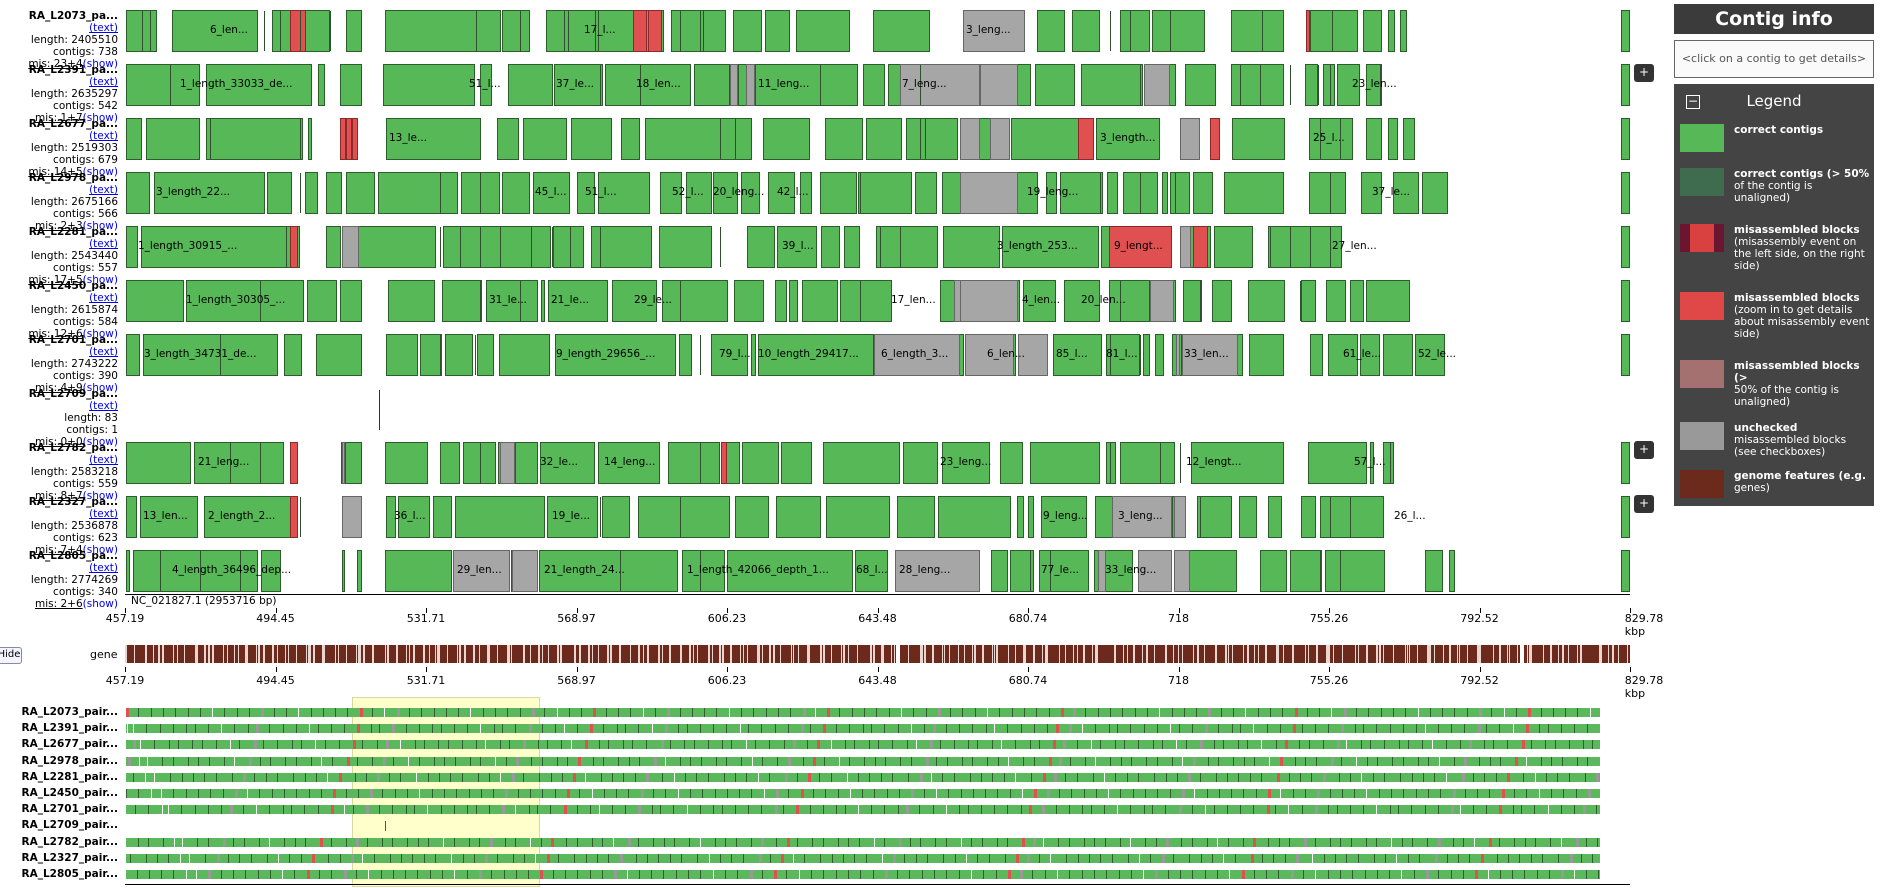 The width and height of the screenshot is (1884, 888). I want to click on hide-gene-button: Hide, so click(11, 655).